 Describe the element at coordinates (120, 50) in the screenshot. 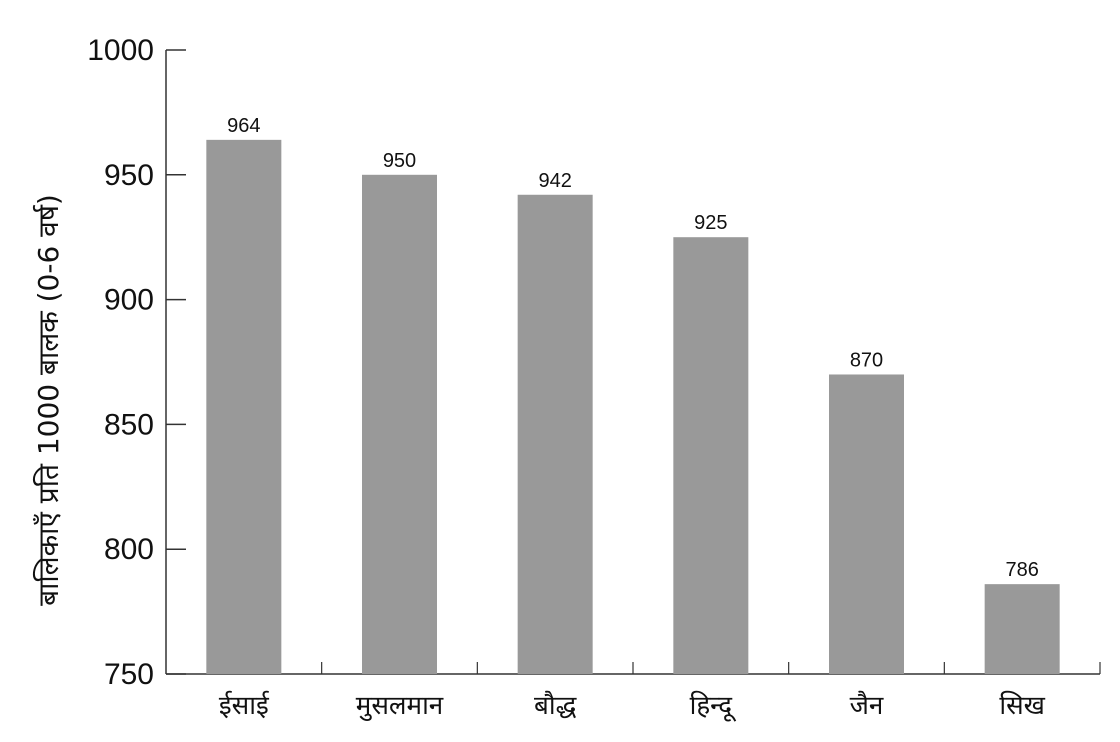

I see `y-tick-label: 1000` at that location.